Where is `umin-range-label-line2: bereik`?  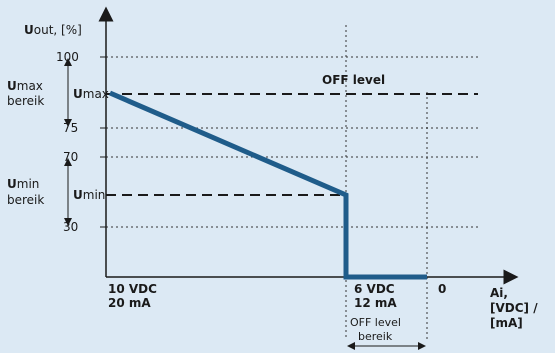
umin-range-label-line2: bereik is located at coordinates (25, 200).